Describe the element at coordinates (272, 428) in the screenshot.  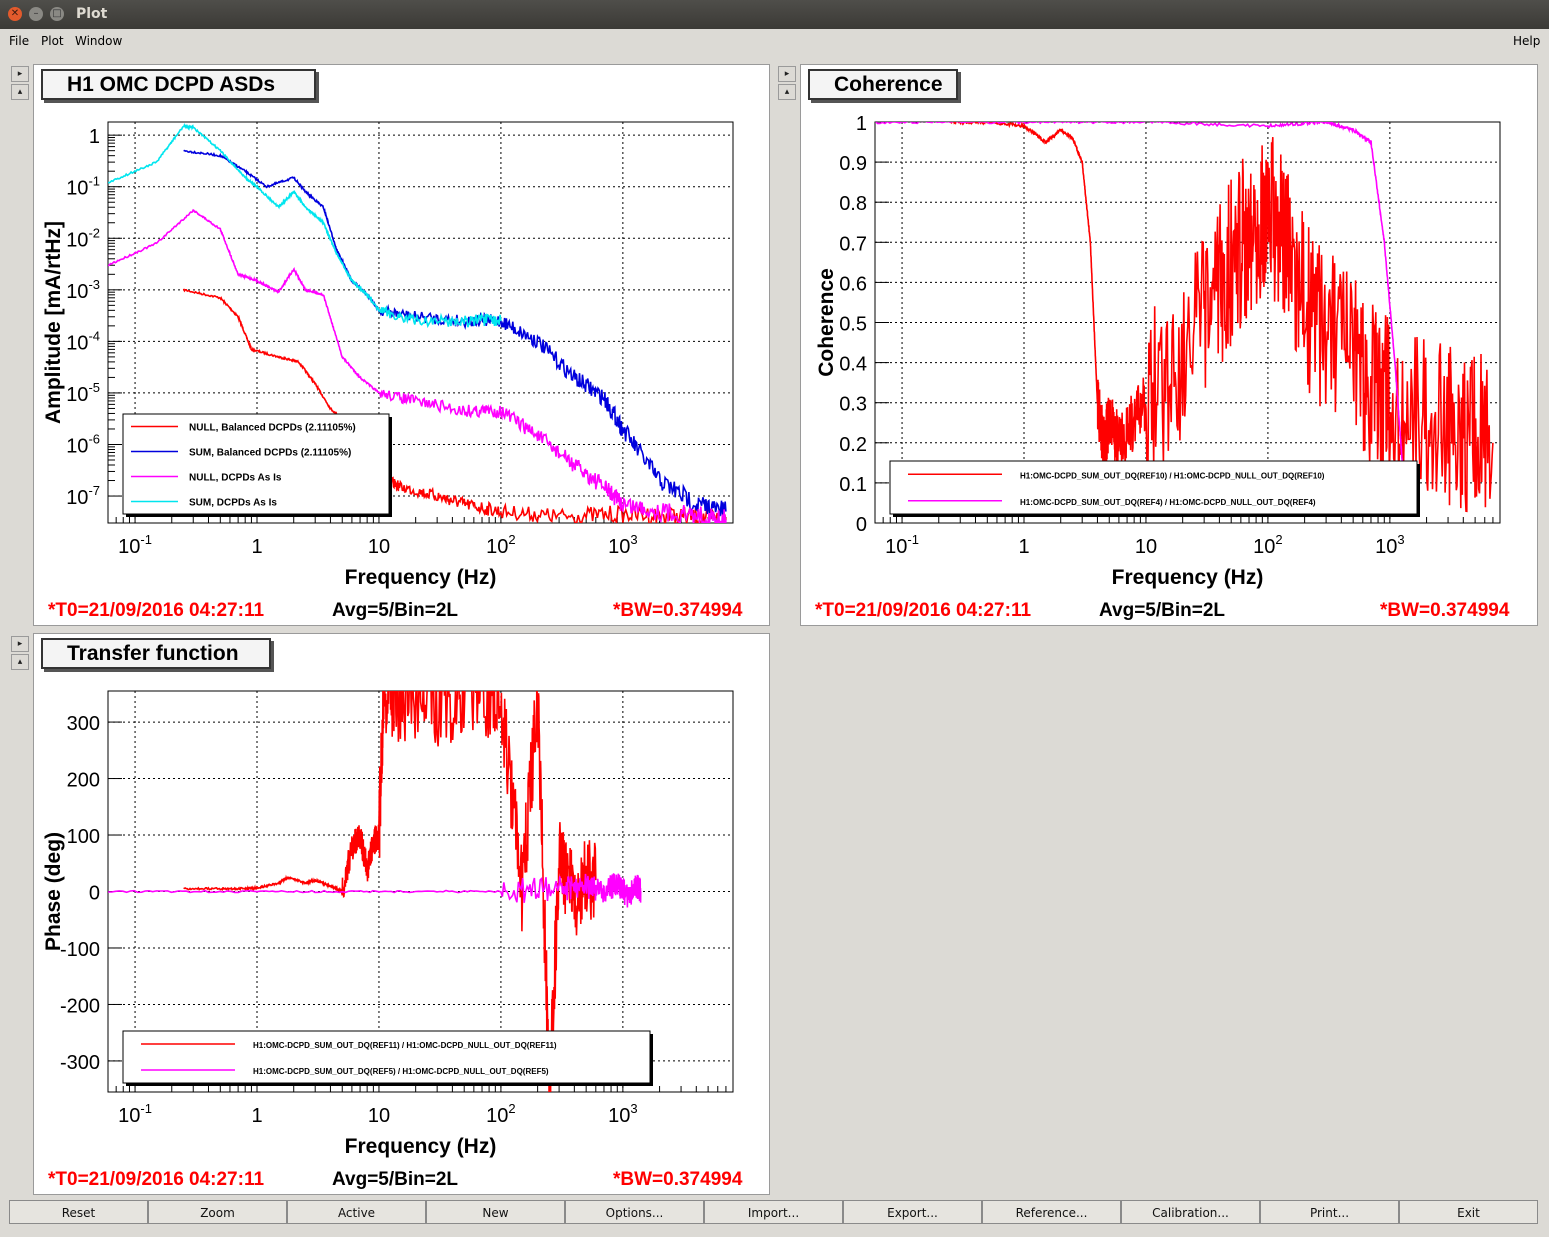
I see `legend-label-1: NULL, Balanced DCPDs (2.11105%)` at that location.